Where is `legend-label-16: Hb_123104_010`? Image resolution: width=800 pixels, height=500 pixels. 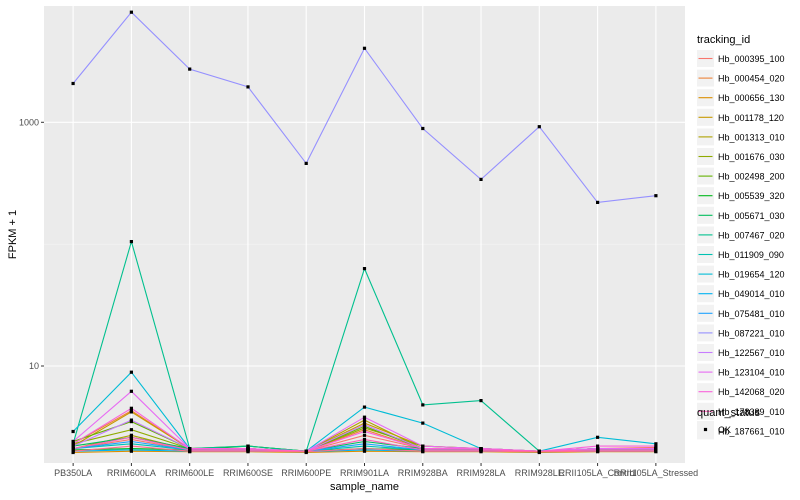 legend-label-16: Hb_123104_010 is located at coordinates (751, 373).